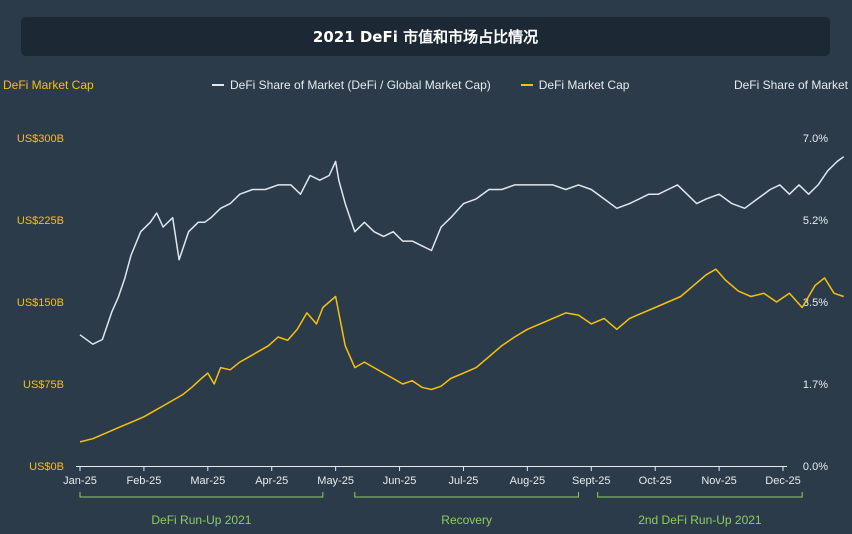 This screenshot has height=534, width=852. Describe the element at coordinates (591, 481) in the screenshot. I see `x-tick-label: Sept-25` at that location.